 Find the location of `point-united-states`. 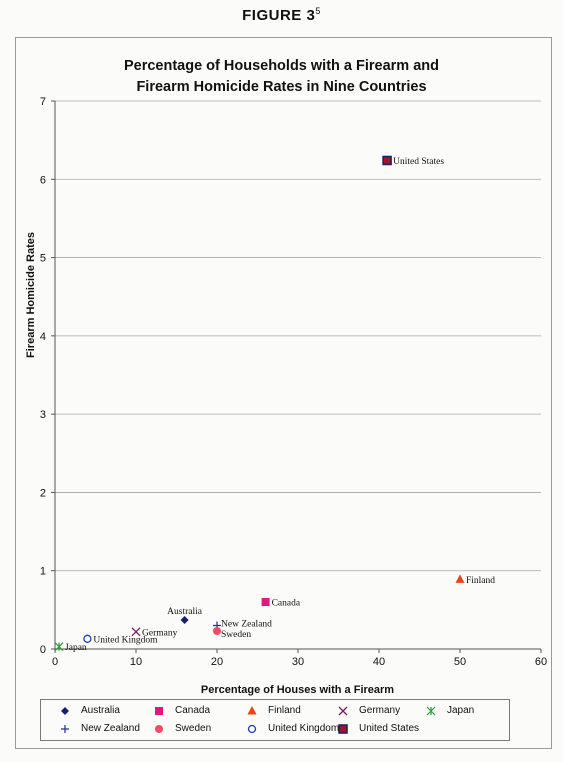

point-united-states is located at coordinates (387, 160).